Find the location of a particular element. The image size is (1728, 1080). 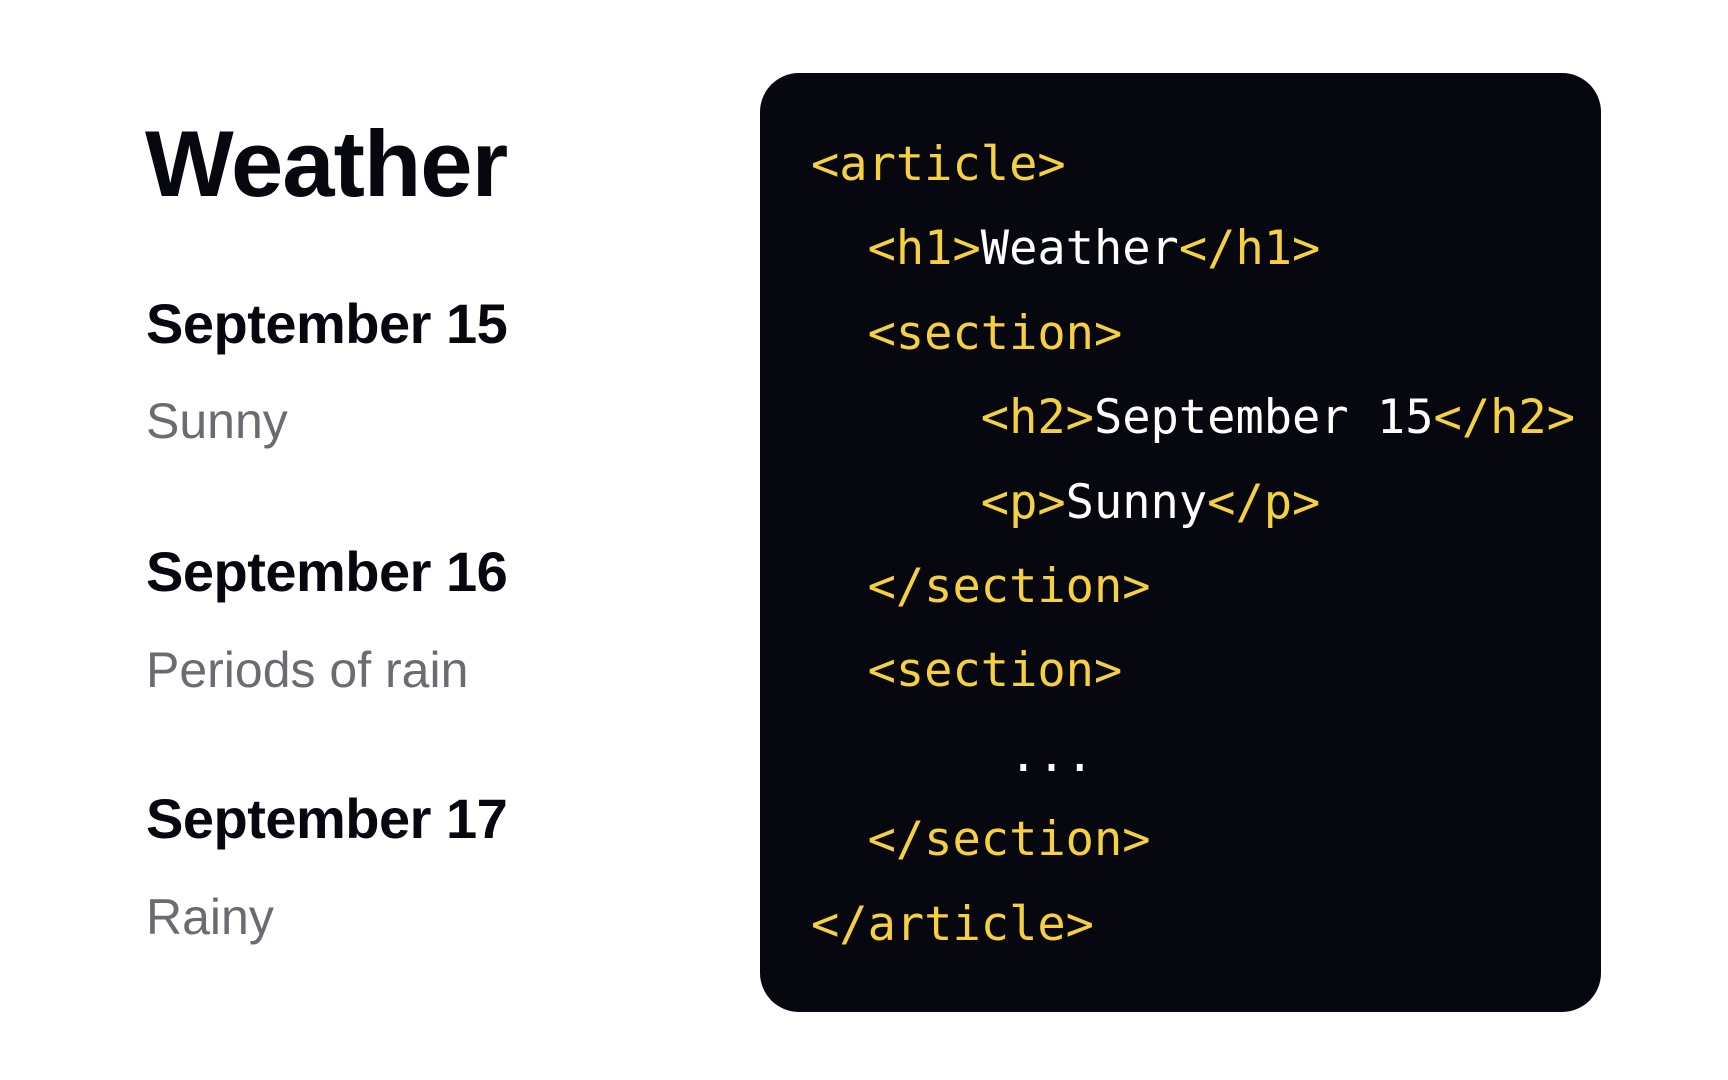

code-tag: </h1> is located at coordinates (1249, 249).